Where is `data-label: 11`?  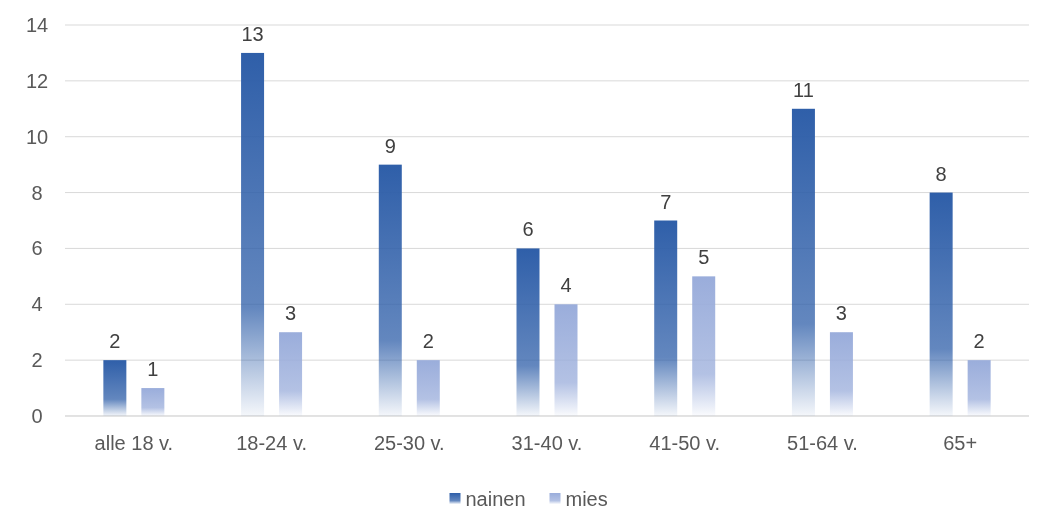 data-label: 11 is located at coordinates (803, 89).